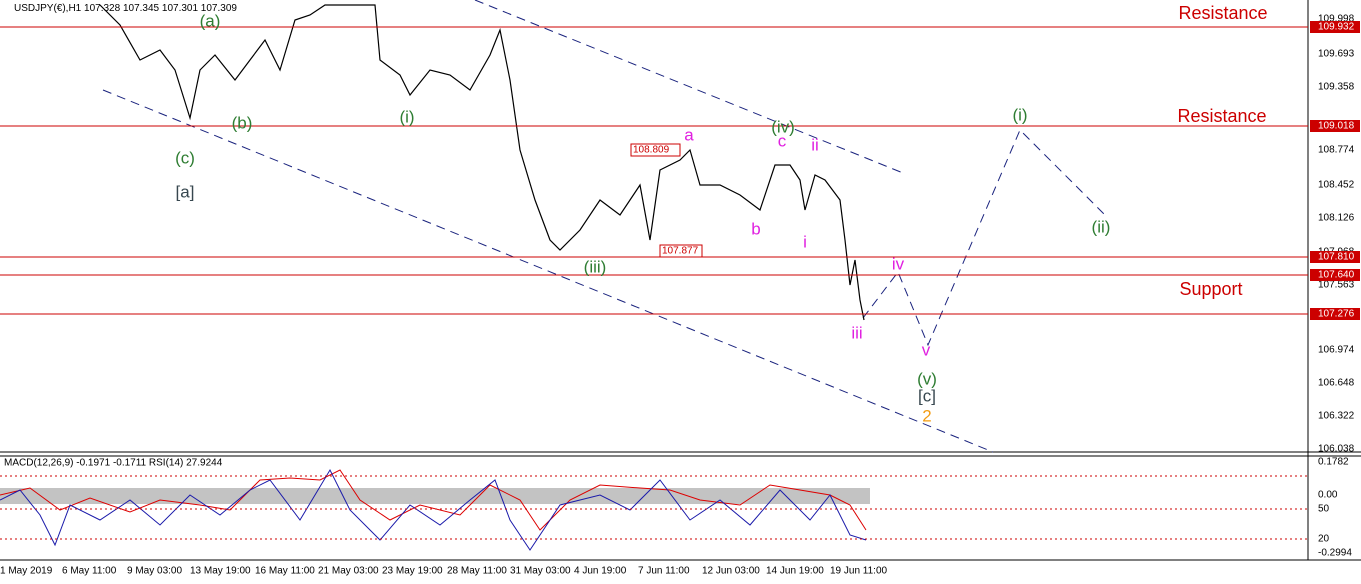 This screenshot has width=1361, height=584. I want to click on wave-label: (v), so click(927, 378).